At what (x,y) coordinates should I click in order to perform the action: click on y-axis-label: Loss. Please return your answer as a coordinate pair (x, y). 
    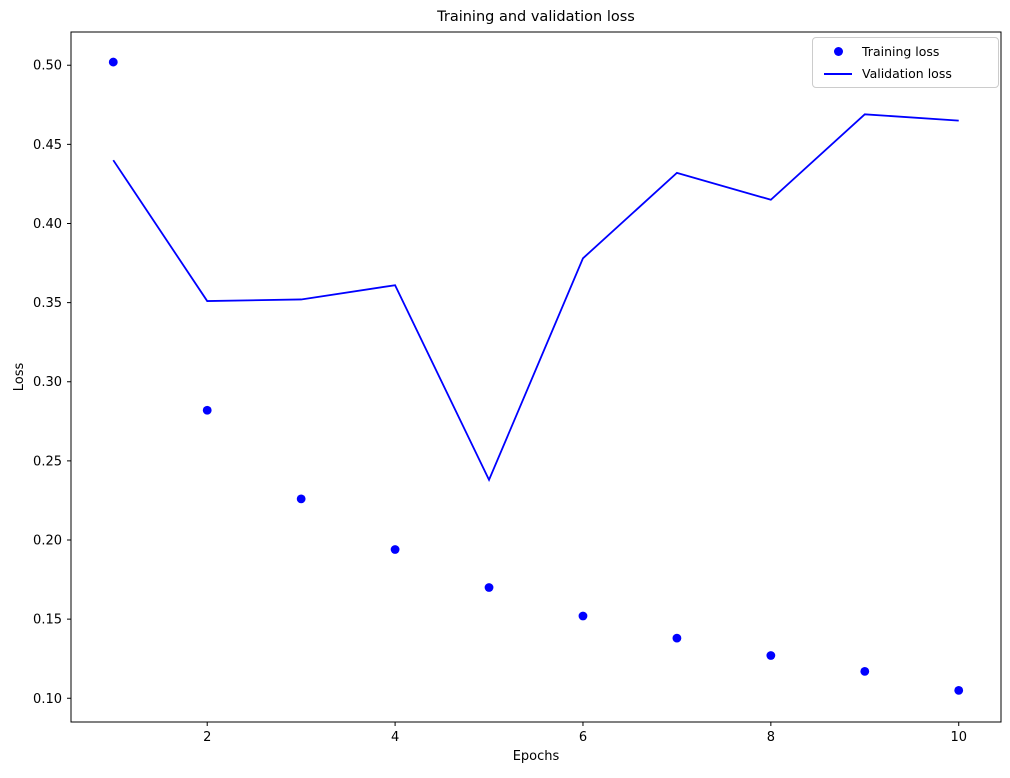
    Looking at the image, I should click on (19, 377).